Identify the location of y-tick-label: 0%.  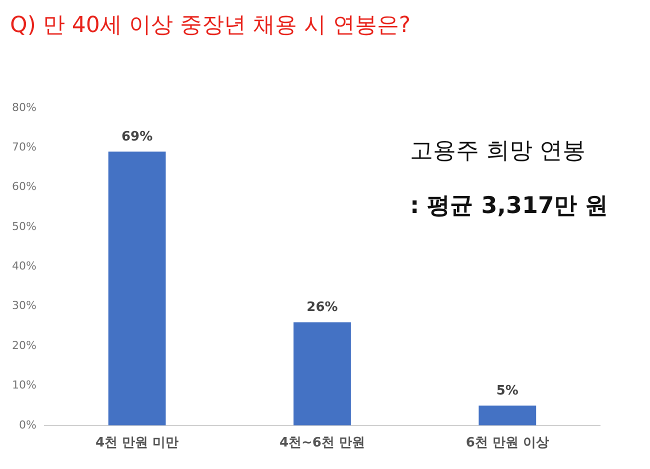
(27, 425).